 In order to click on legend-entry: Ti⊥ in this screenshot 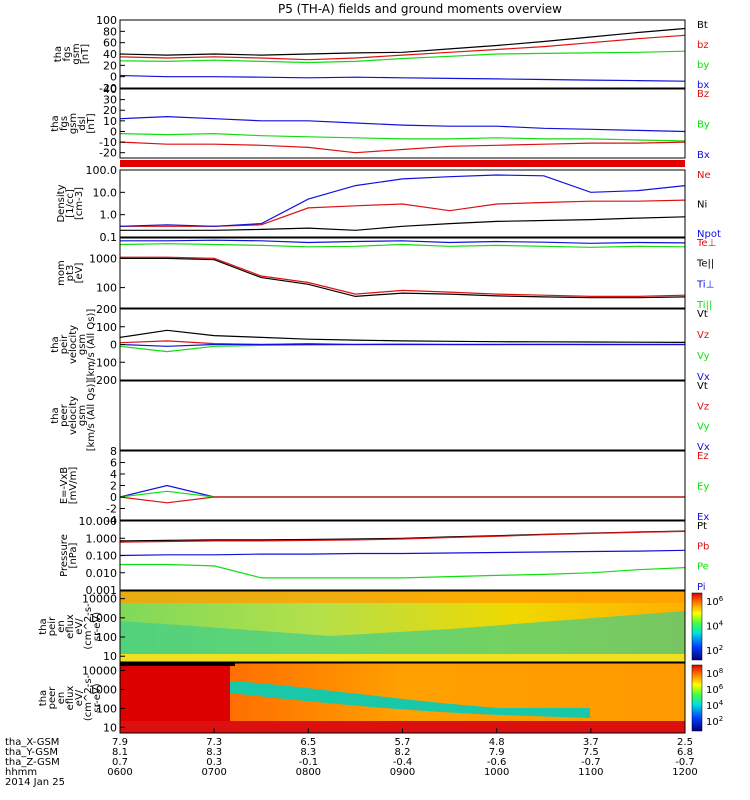, I will do `click(705, 284)`.